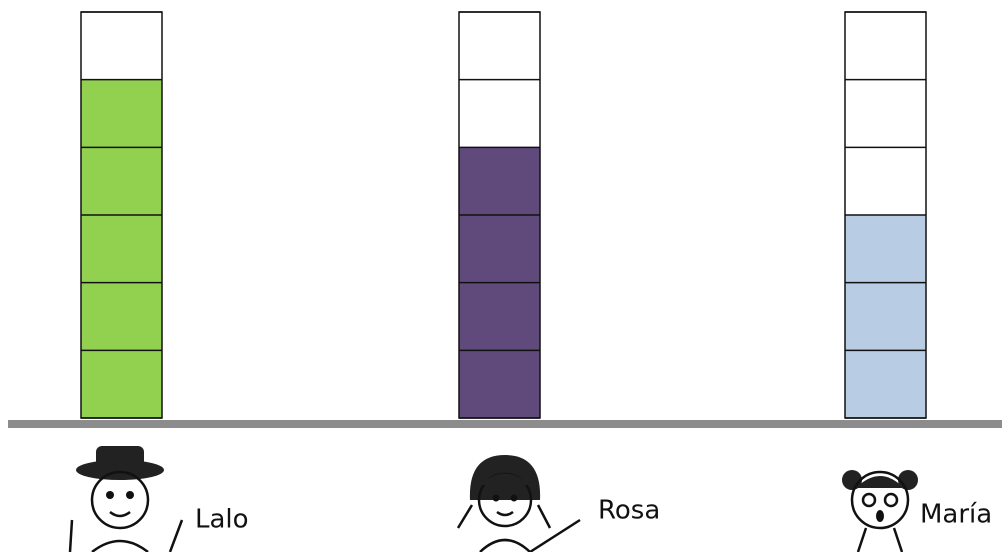 The image size is (1002, 552). I want to click on category-label: Rosa, so click(629, 511).